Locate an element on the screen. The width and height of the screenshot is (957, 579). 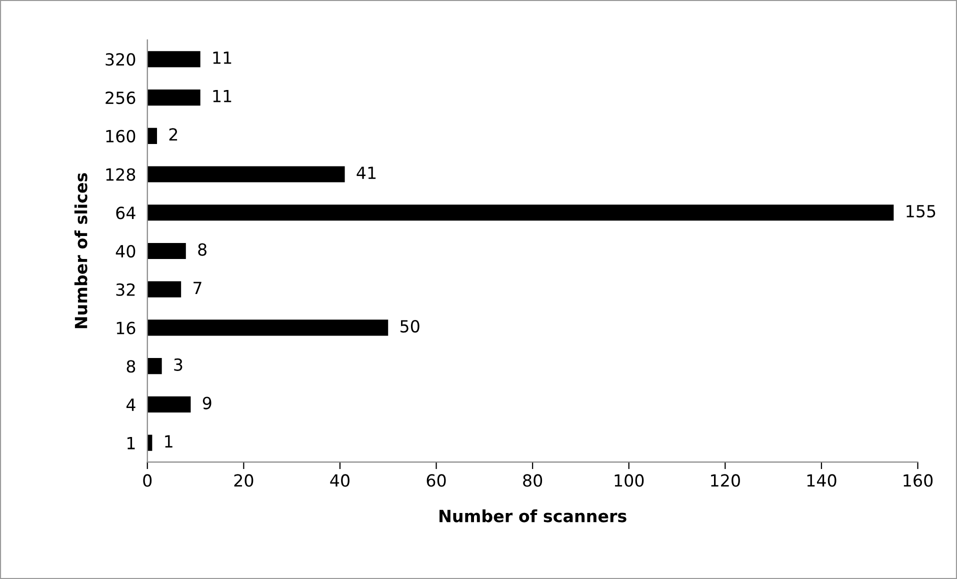
data-label: 9 is located at coordinates (207, 403).